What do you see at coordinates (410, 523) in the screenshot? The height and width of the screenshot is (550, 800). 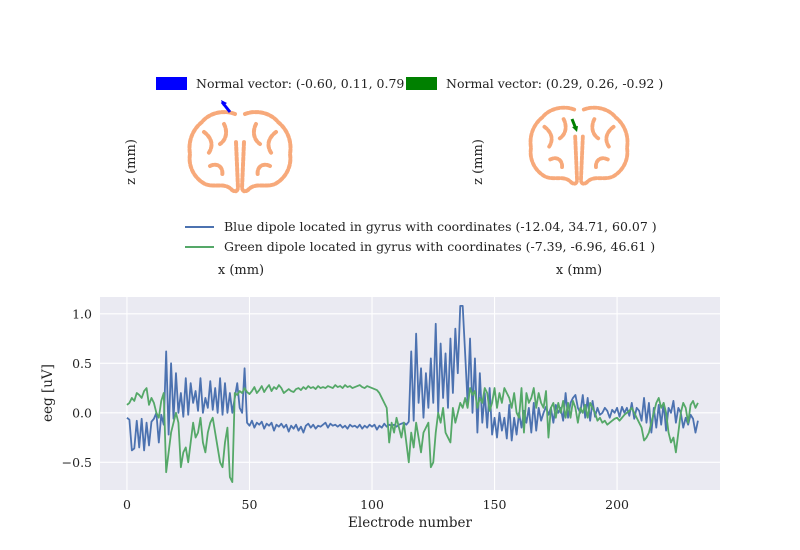 I see `x-axis-label: Electrode number` at bounding box center [410, 523].